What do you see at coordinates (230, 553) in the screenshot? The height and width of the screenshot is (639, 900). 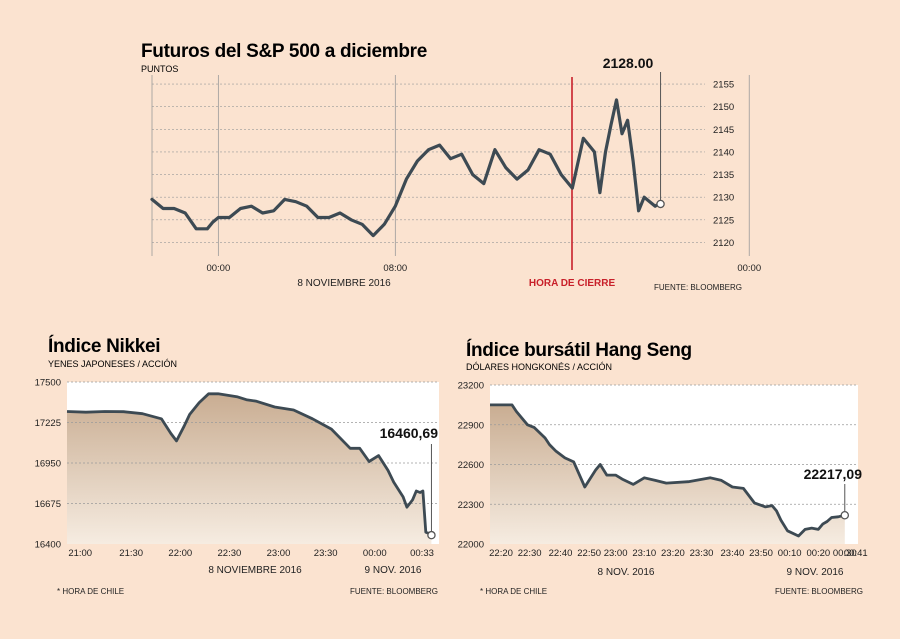 I see `nk-x-tick-label: 22:30` at bounding box center [230, 553].